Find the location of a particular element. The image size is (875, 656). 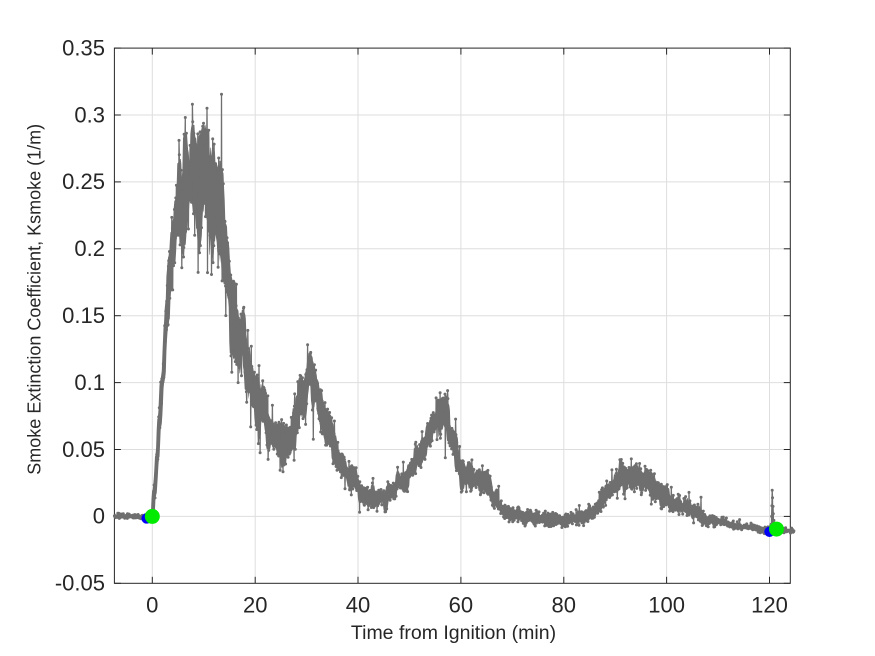

svg-text: 0.2 is located at coordinates (89, 248).